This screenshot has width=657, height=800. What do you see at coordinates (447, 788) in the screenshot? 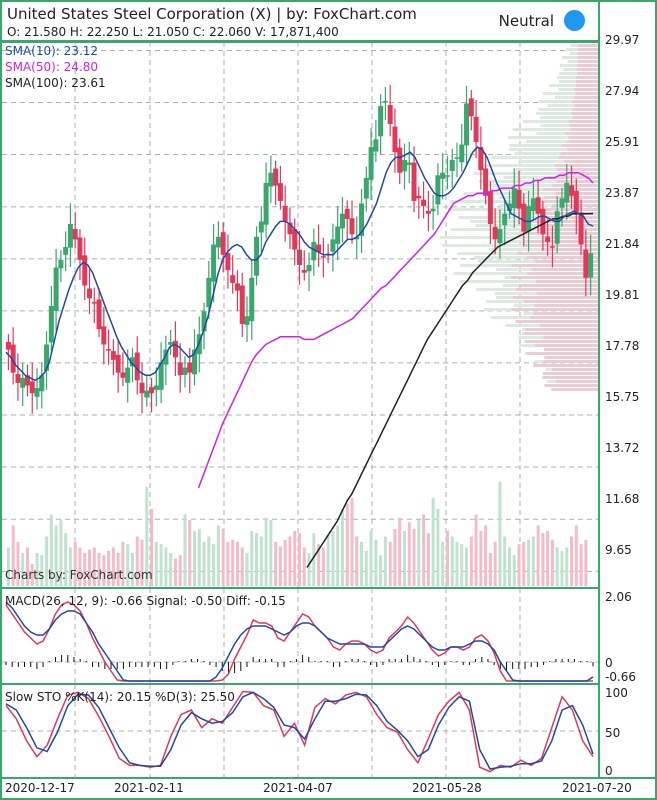
I see `date-tick: 2021-05-28` at bounding box center [447, 788].